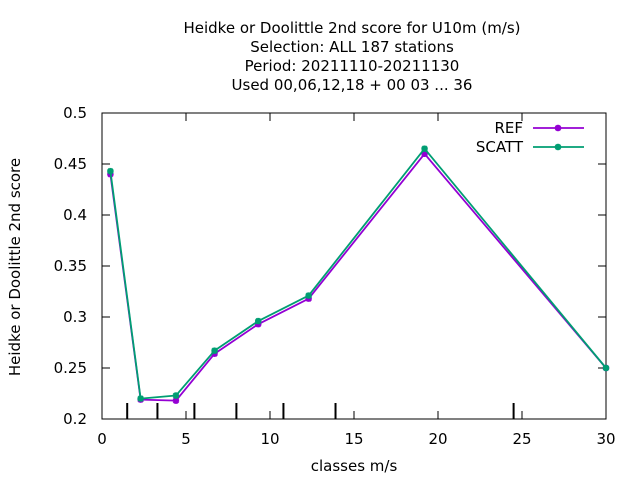 Image resolution: width=640 pixels, height=480 pixels. Describe the element at coordinates (352, 85) in the screenshot. I see `title-line-4: Used 00,06,12,18 + 00 03 ... 36` at that location.